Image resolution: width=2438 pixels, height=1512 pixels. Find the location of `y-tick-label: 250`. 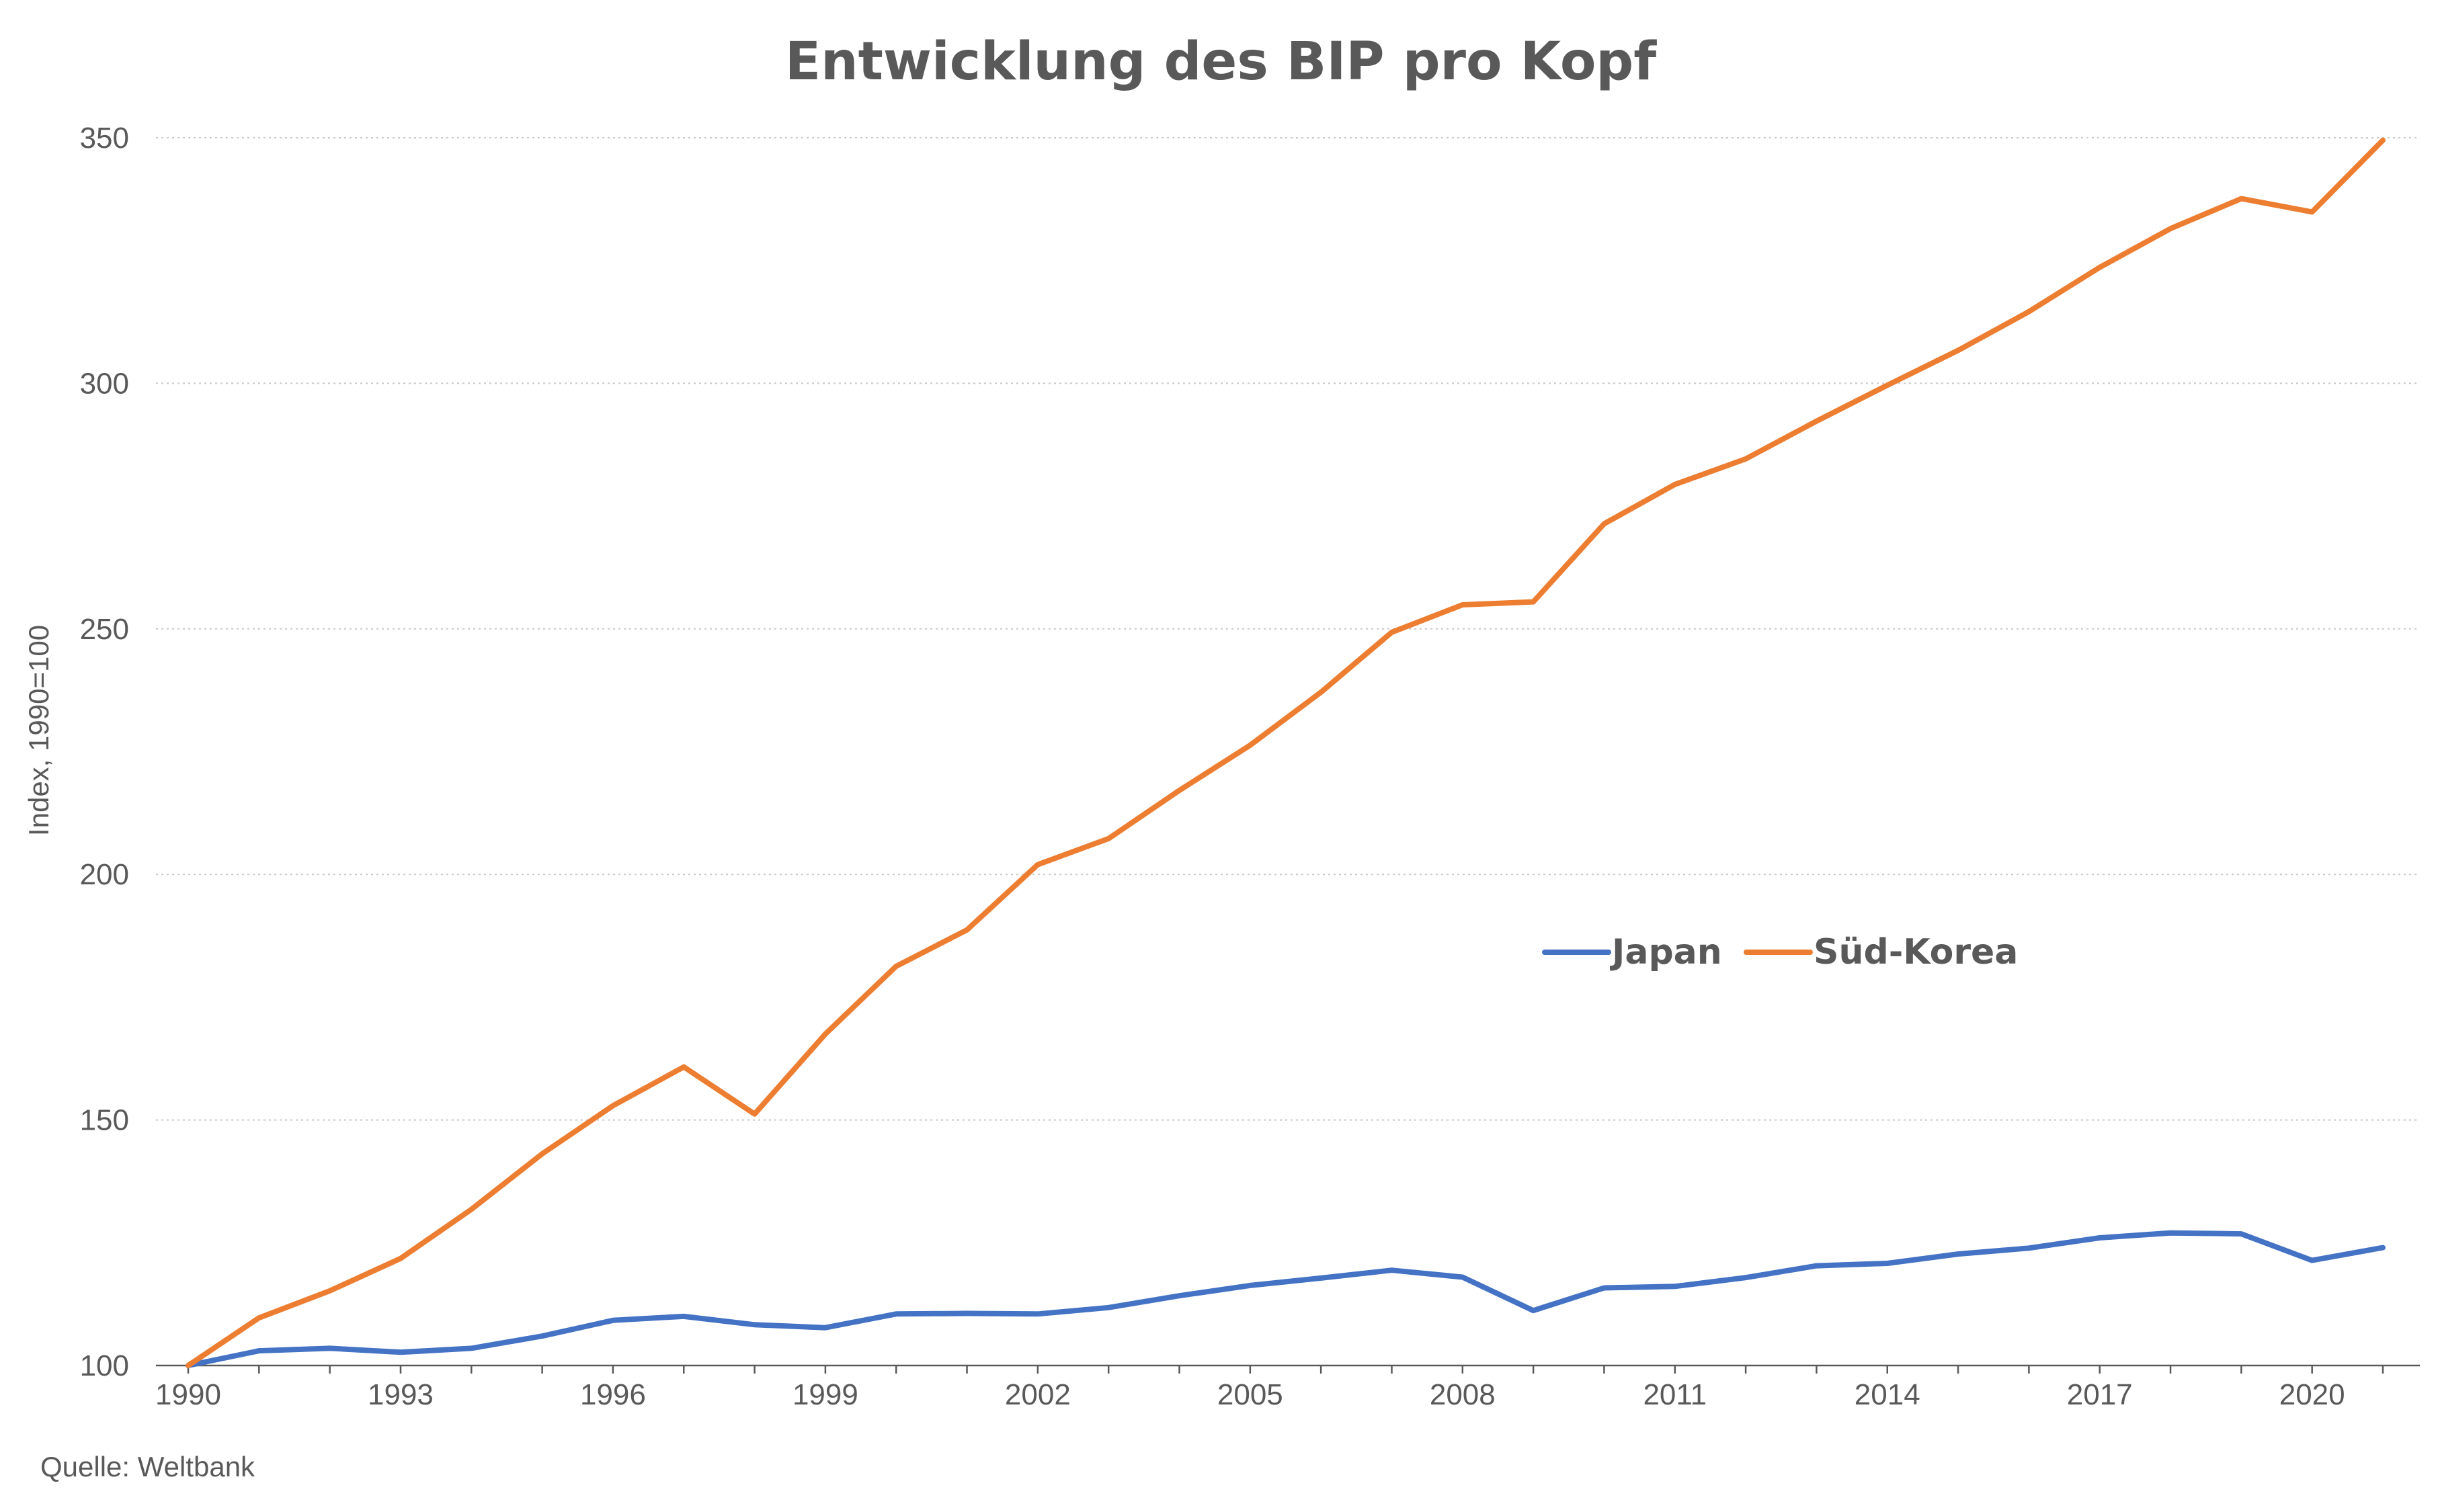

y-tick-label: 250 is located at coordinates (104, 630).